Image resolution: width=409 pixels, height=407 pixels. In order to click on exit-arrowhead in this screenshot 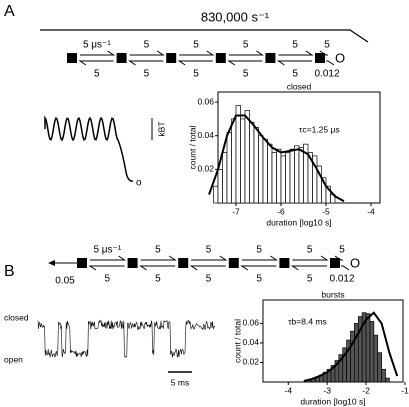, I will do `click(51, 263)`.